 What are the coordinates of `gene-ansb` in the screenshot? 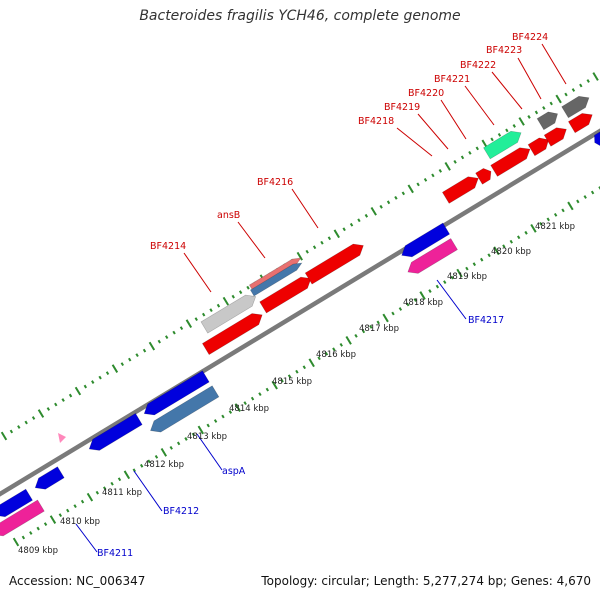 It's located at (276, 279).